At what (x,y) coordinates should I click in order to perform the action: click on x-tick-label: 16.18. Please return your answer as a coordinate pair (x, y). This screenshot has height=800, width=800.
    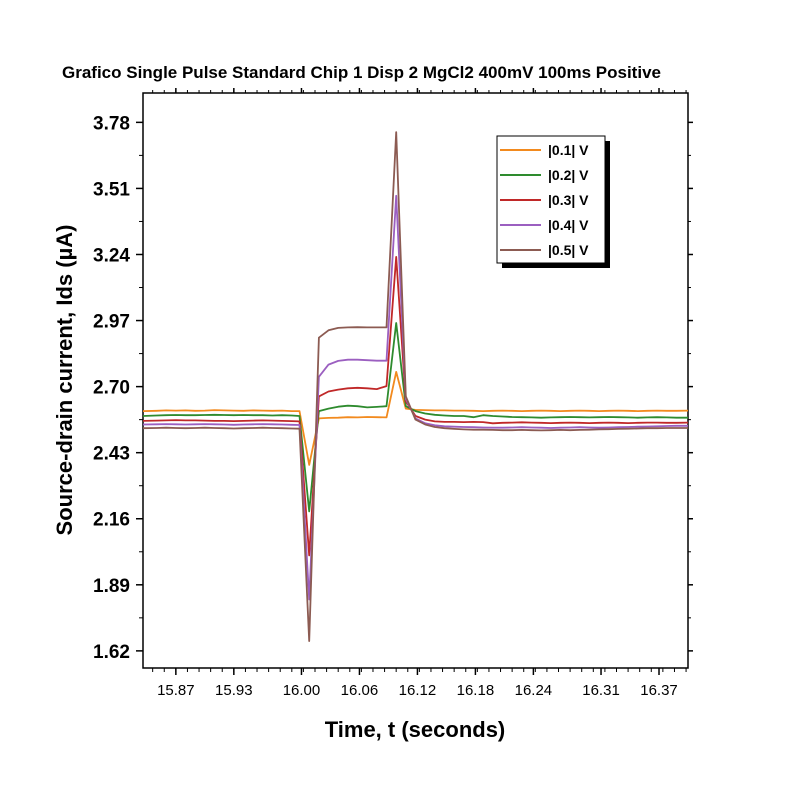
    Looking at the image, I should click on (476, 690).